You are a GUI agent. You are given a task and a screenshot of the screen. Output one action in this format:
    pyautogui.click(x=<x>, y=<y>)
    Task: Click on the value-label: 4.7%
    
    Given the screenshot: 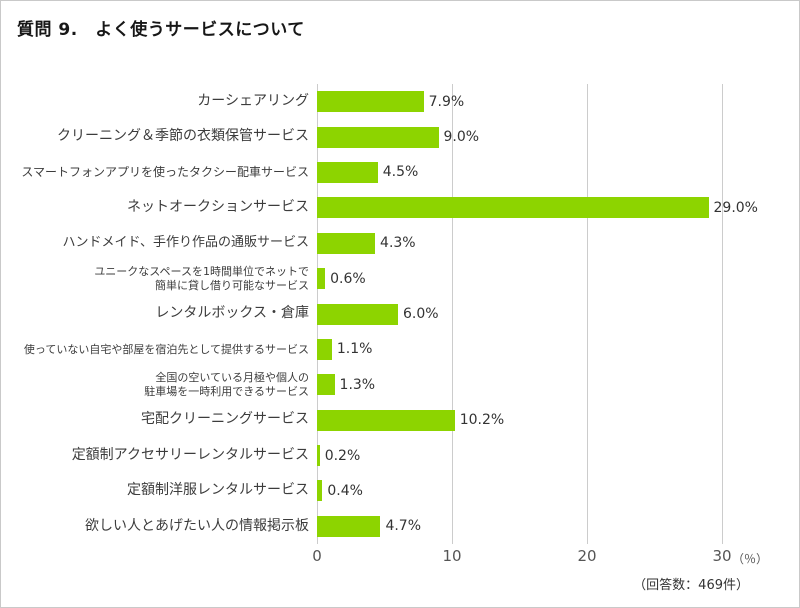 What is the action you would take?
    pyautogui.click(x=403, y=526)
    